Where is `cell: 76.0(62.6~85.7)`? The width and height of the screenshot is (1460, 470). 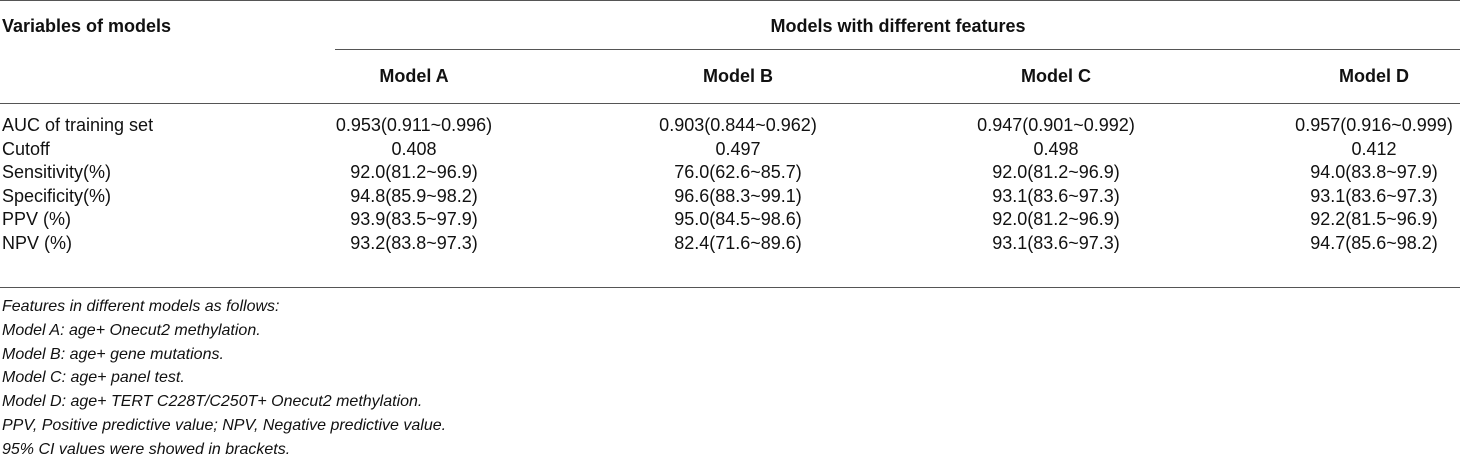
cell: 76.0(62.6~85.7) is located at coordinates (738, 172).